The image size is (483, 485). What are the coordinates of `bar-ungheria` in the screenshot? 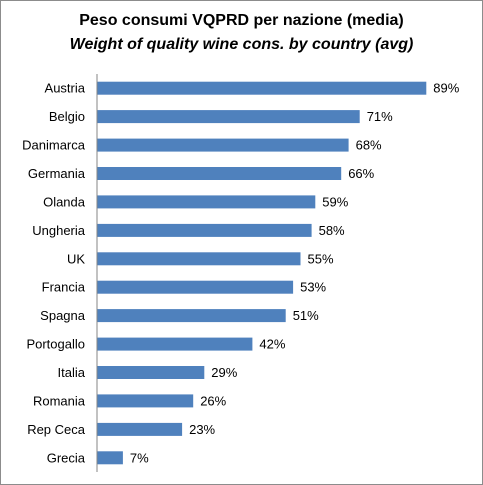 It's located at (204, 230).